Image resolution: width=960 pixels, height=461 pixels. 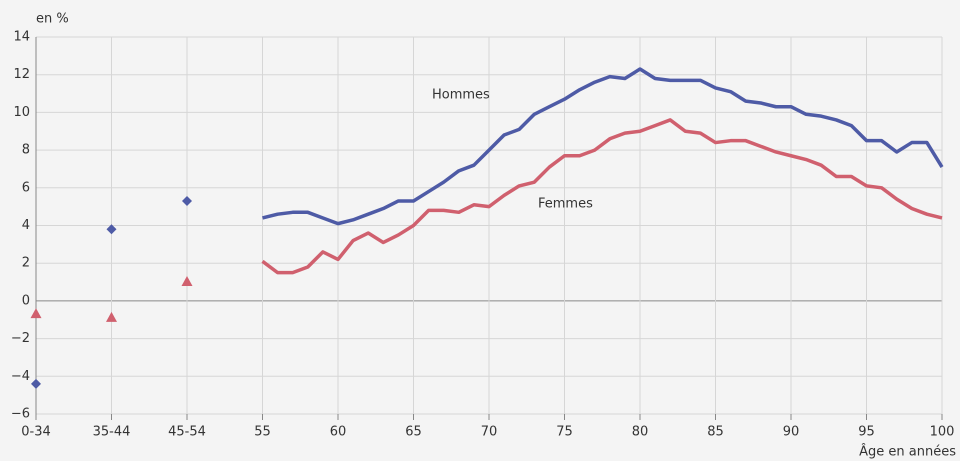 What do you see at coordinates (20, 414) in the screenshot?
I see `y-tick-label: −6` at bounding box center [20, 414].